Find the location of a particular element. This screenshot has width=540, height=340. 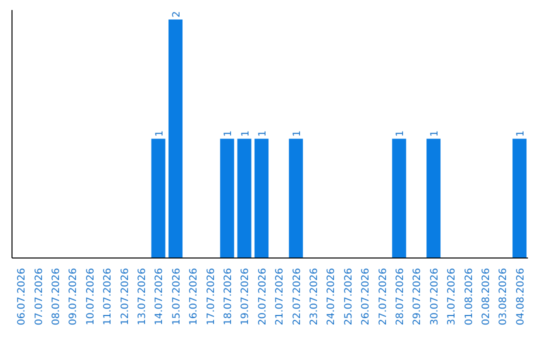

x-tick-label: 27.07.2026 is located at coordinates (383, 297).